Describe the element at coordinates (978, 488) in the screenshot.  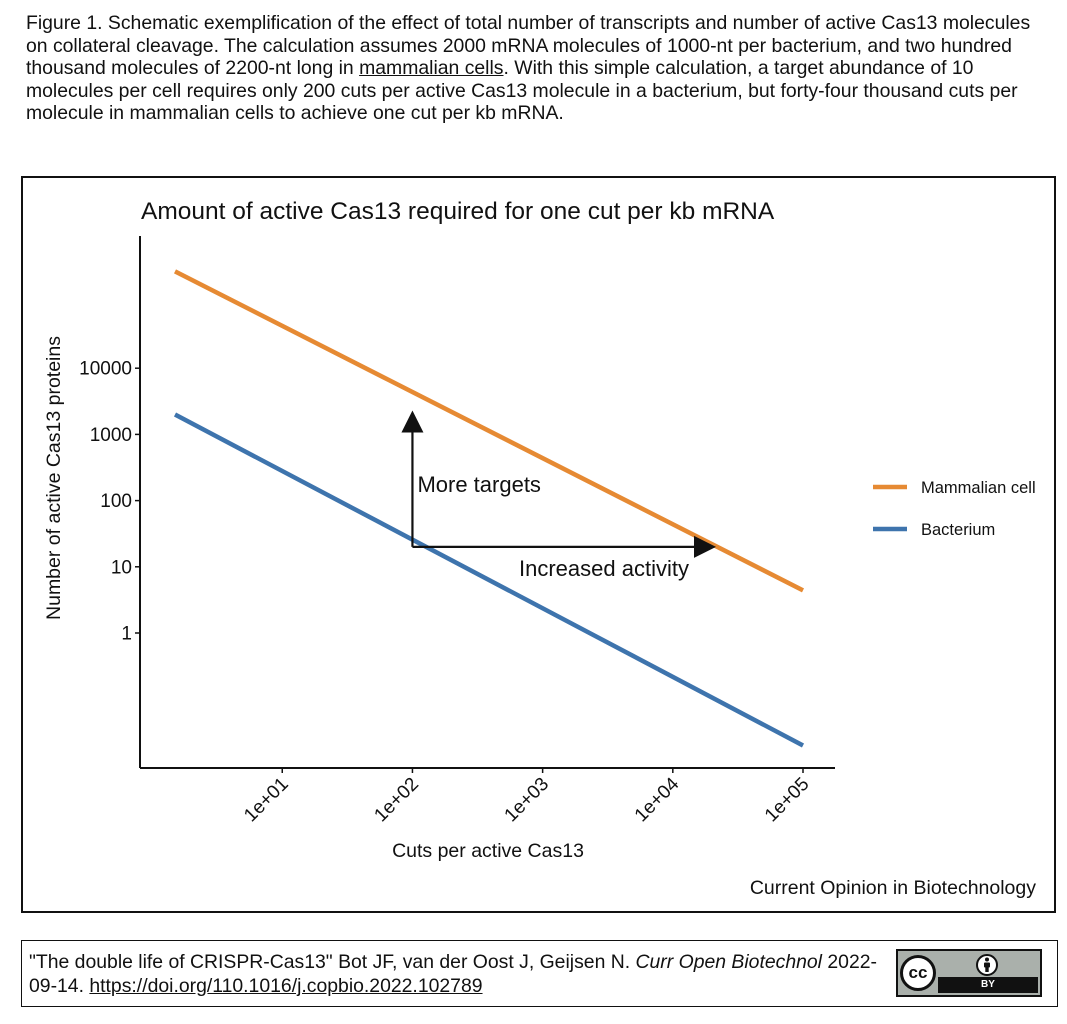
I see `legend-label: Mammalian cell` at that location.